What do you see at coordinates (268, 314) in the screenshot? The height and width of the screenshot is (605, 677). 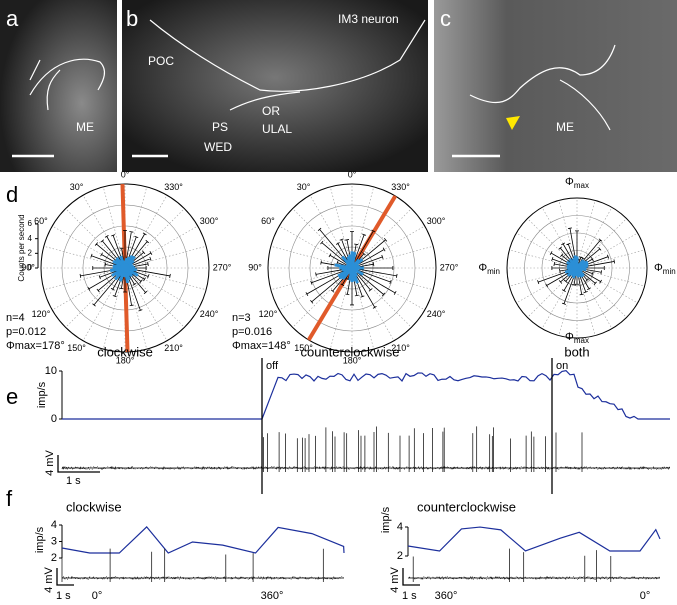 I see `angle-label: 120°` at bounding box center [268, 314].